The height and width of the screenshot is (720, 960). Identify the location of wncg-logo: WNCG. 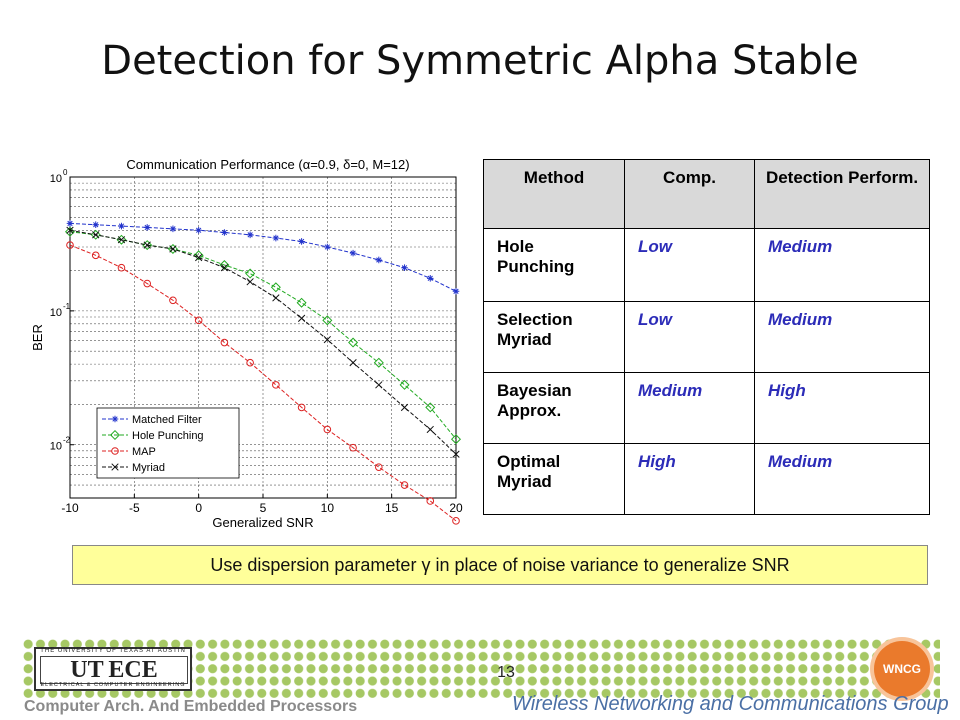
(902, 669).